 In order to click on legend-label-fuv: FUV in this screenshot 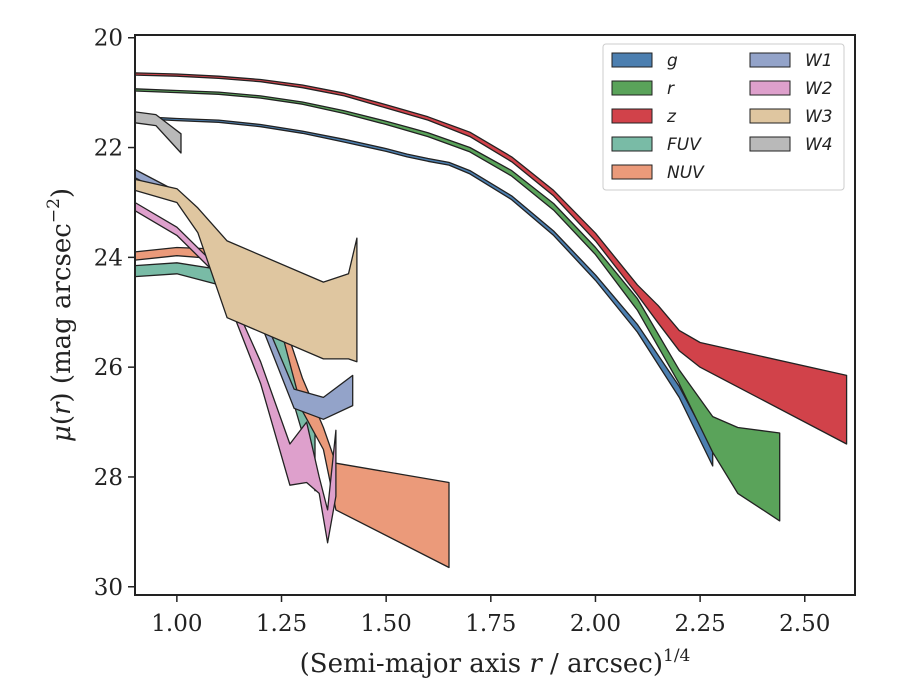, I will do `click(684, 145)`.